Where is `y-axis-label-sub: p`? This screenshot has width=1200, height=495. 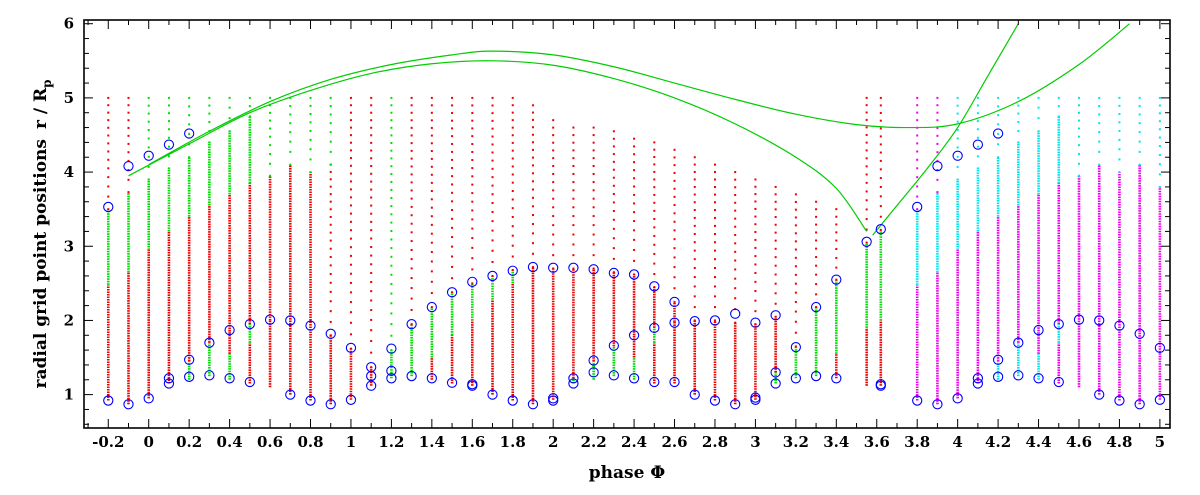
y-axis-label-sub: p is located at coordinates (47, 84).